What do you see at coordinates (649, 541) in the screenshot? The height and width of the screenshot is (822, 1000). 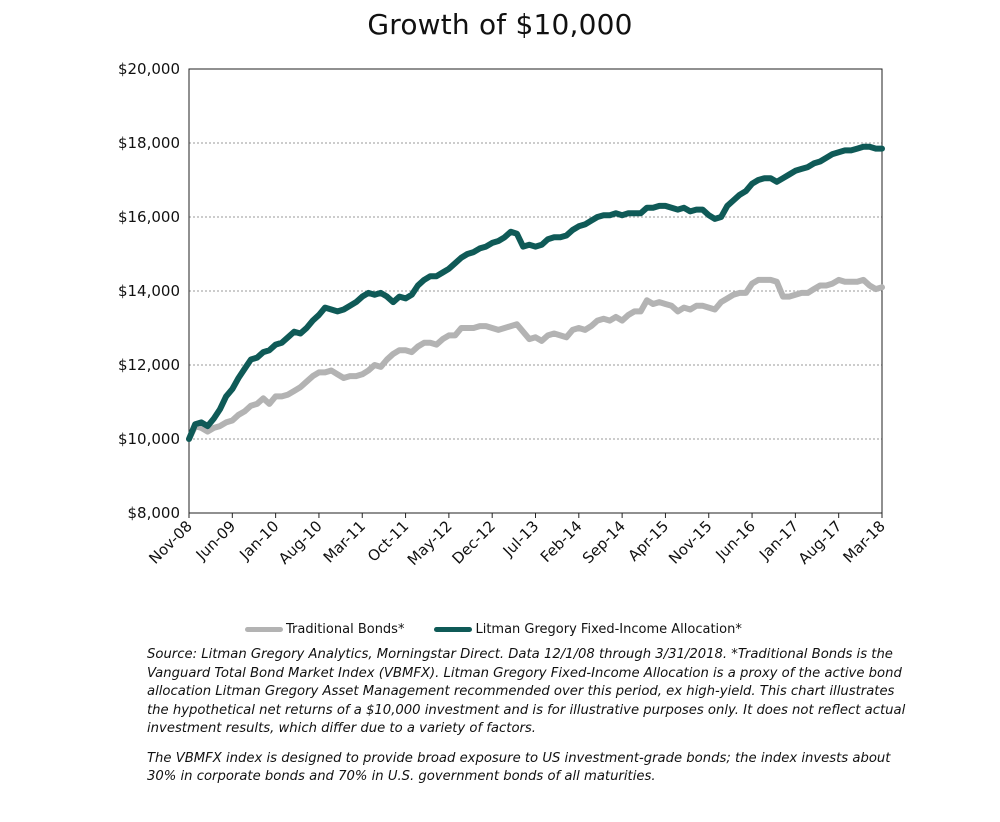 I see `x-tick-label: Apr-15` at bounding box center [649, 541].